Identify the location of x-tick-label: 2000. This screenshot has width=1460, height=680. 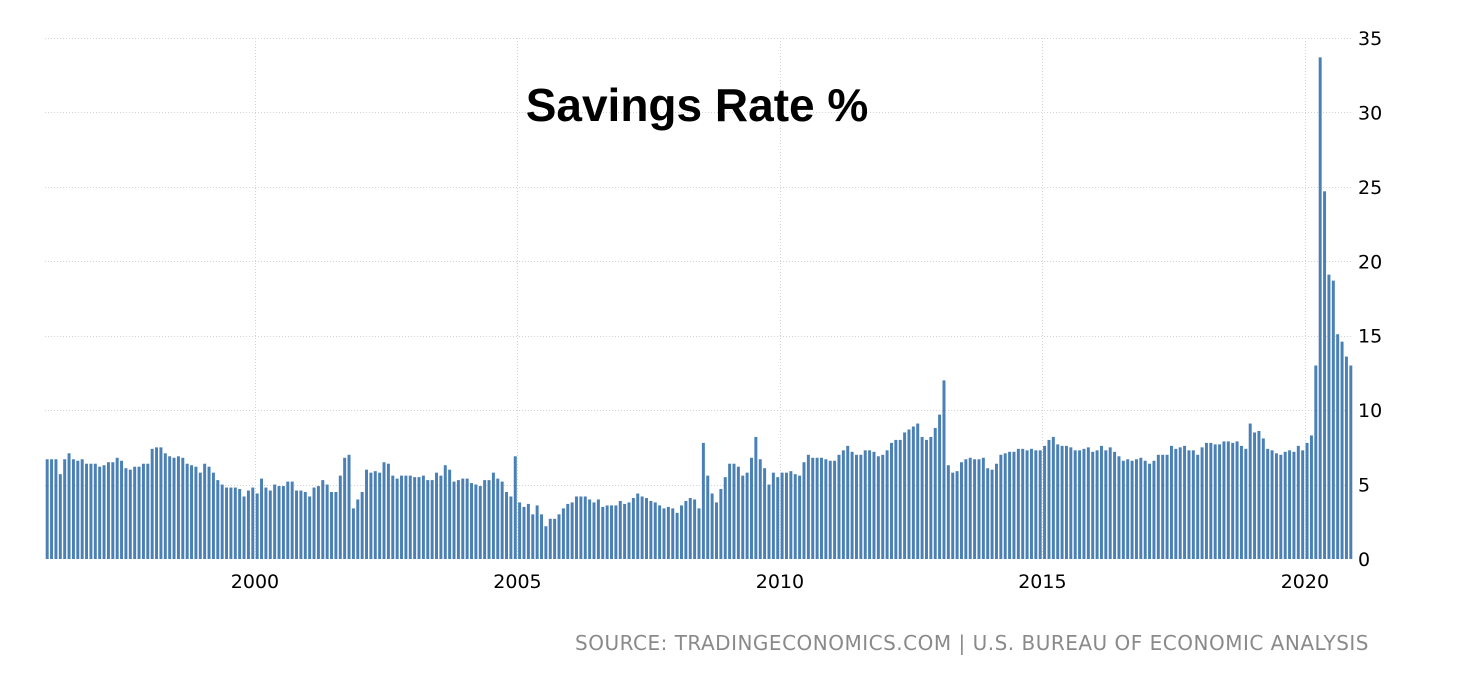
(255, 582).